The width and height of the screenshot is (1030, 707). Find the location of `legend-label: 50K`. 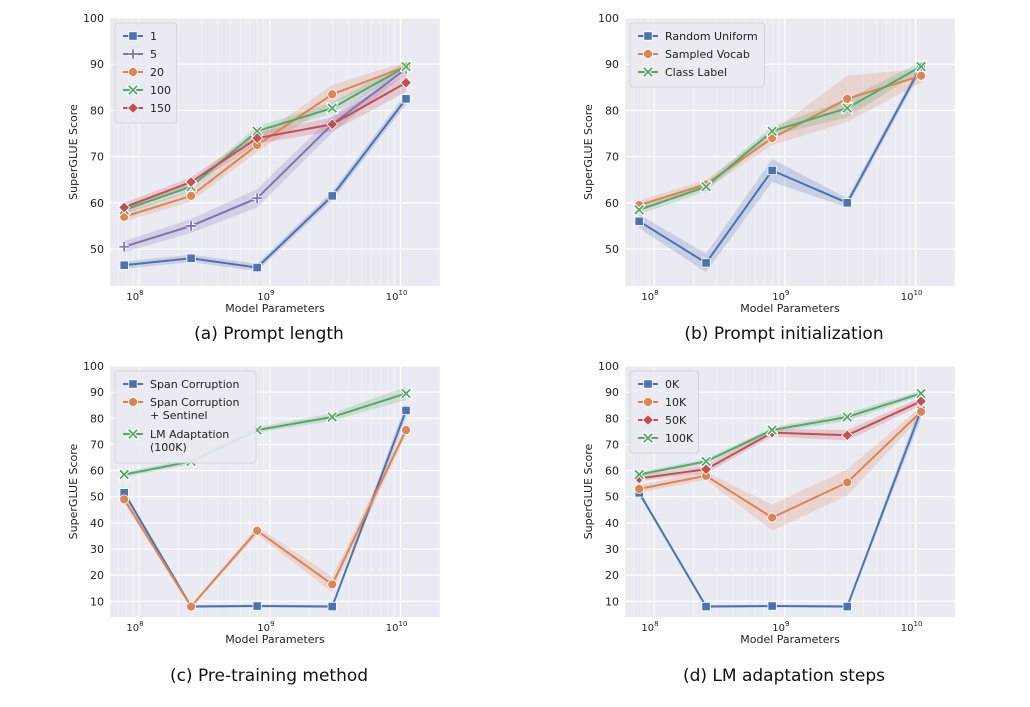

legend-label: 50K is located at coordinates (676, 420).